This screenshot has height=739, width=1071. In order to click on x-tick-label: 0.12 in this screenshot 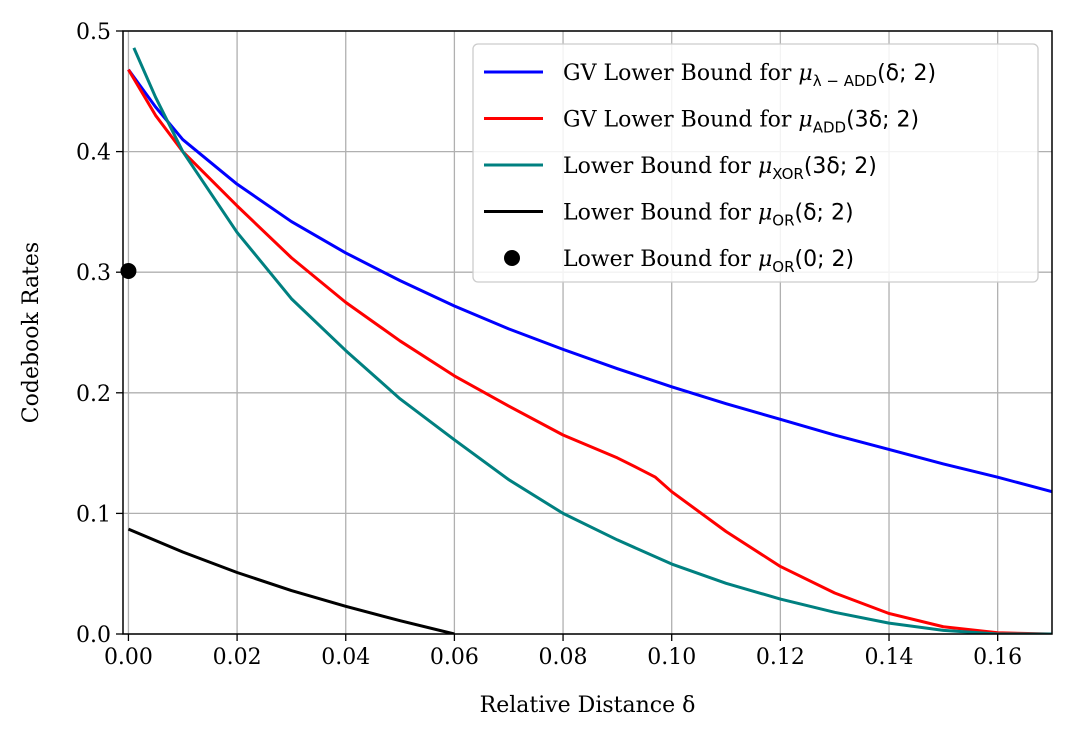, I will do `click(780, 657)`.